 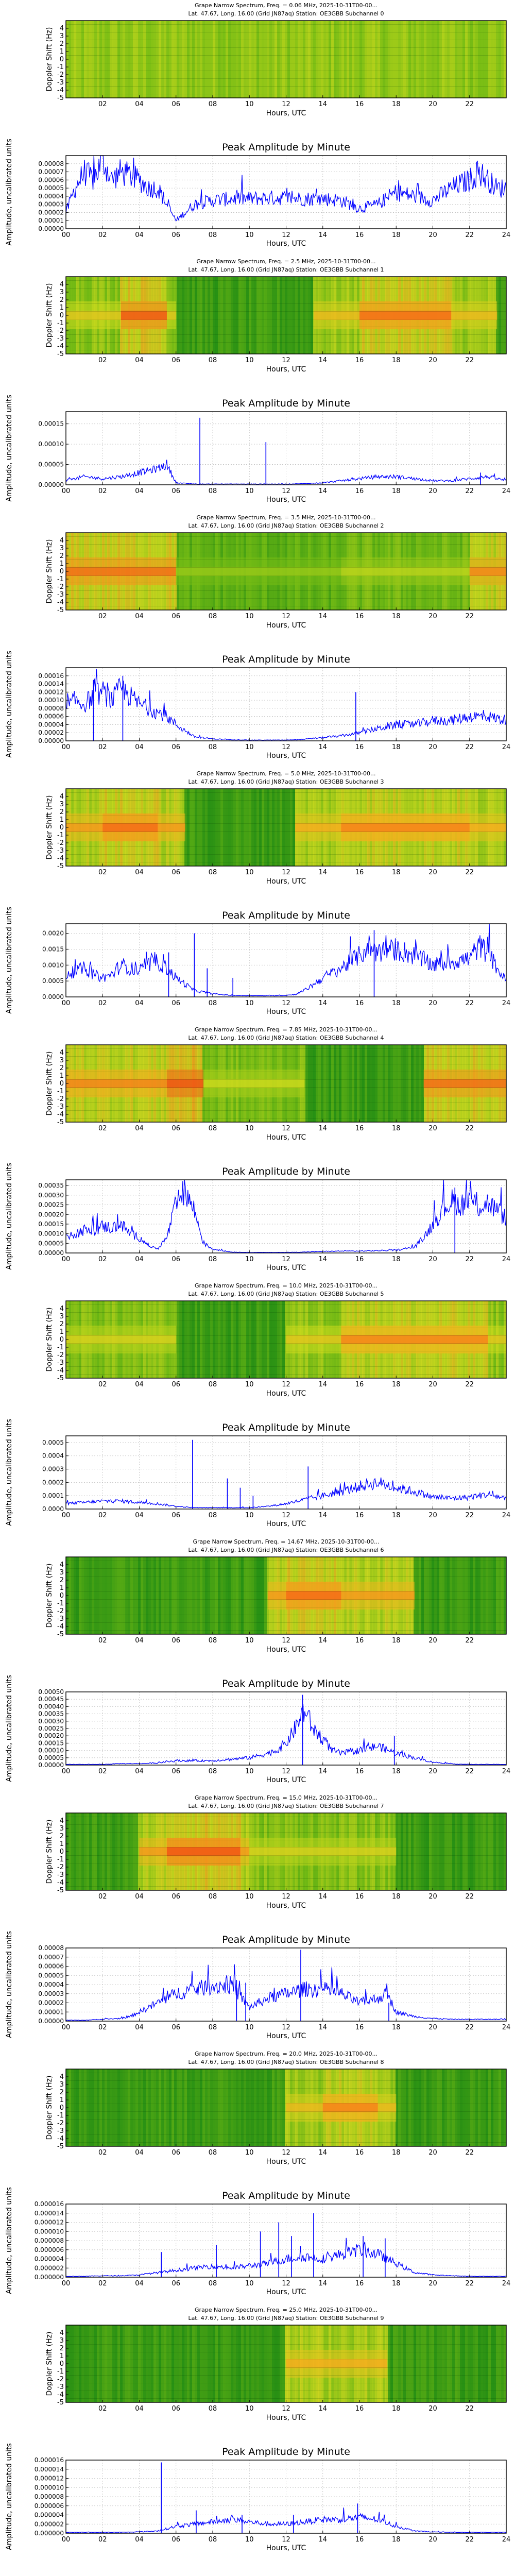 What do you see at coordinates (51, 1765) in the screenshot?
I see `y-tick-label: 0.00000` at bounding box center [51, 1765].